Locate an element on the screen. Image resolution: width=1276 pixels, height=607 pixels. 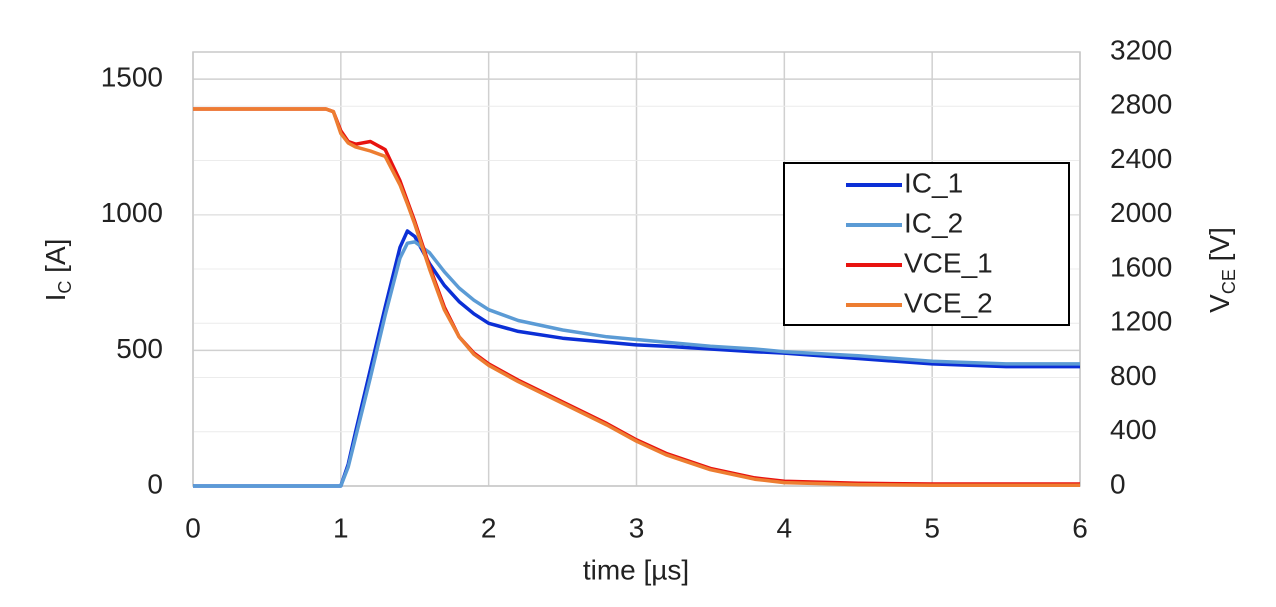
x-axis-label: time [µs] is located at coordinates (636, 569).